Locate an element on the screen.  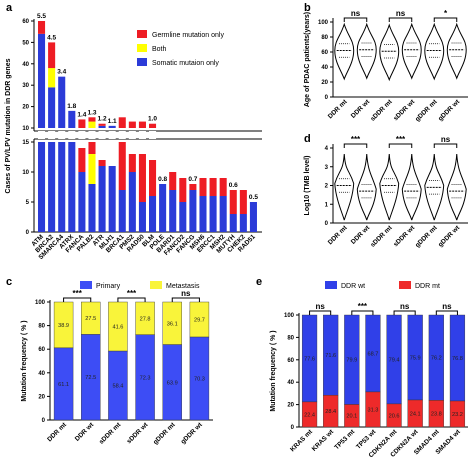
bar-upper-MLH1-Somatic mutaion only is located at coordinates (112, 126).